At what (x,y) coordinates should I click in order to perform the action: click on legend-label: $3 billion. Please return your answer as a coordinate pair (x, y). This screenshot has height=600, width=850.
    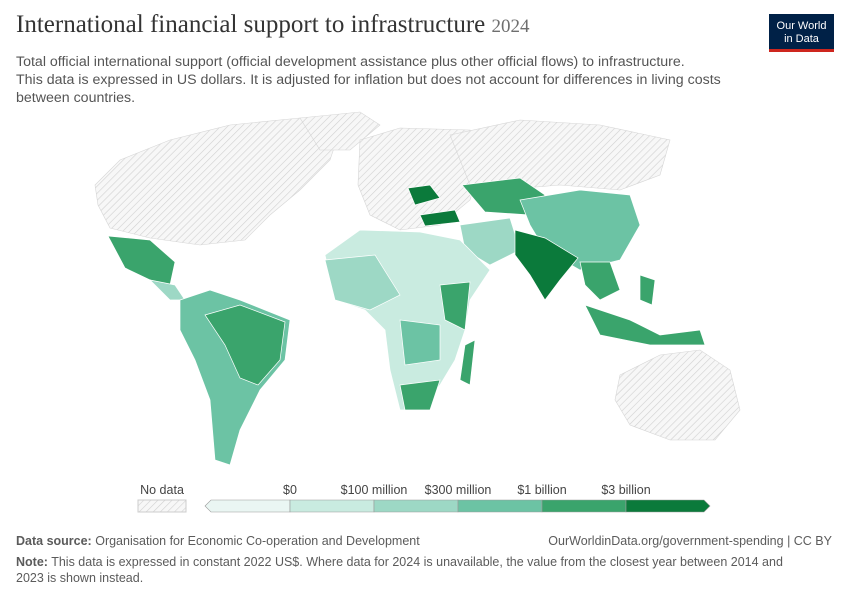
    Looking at the image, I should click on (625, 490).